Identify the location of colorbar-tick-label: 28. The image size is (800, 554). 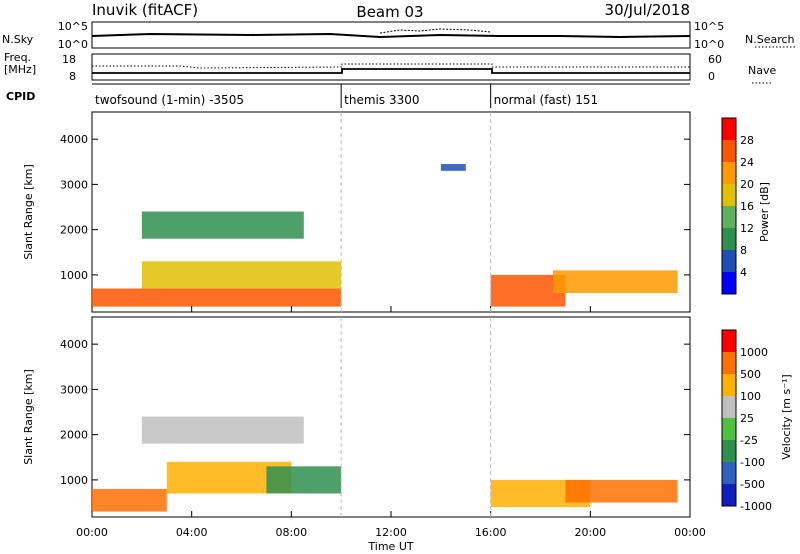
(747, 140).